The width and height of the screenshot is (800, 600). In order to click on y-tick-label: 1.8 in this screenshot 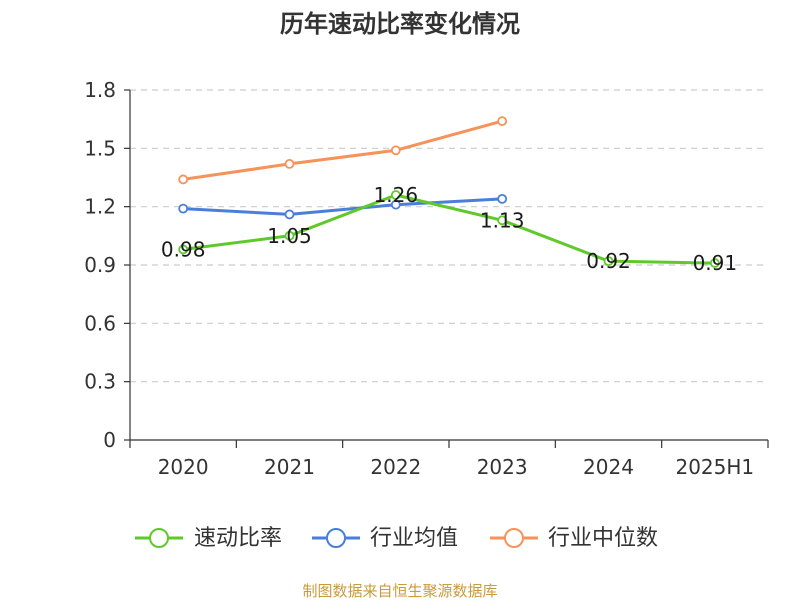, I will do `click(100, 90)`.